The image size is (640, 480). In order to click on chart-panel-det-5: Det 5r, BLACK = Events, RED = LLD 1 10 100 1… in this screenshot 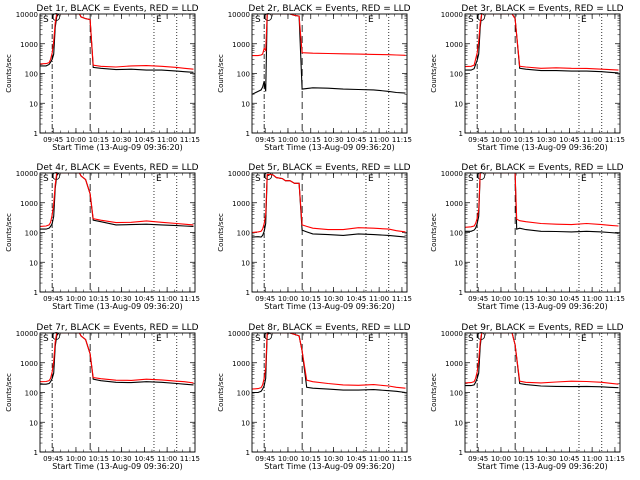, I will do `click(314, 237)`.